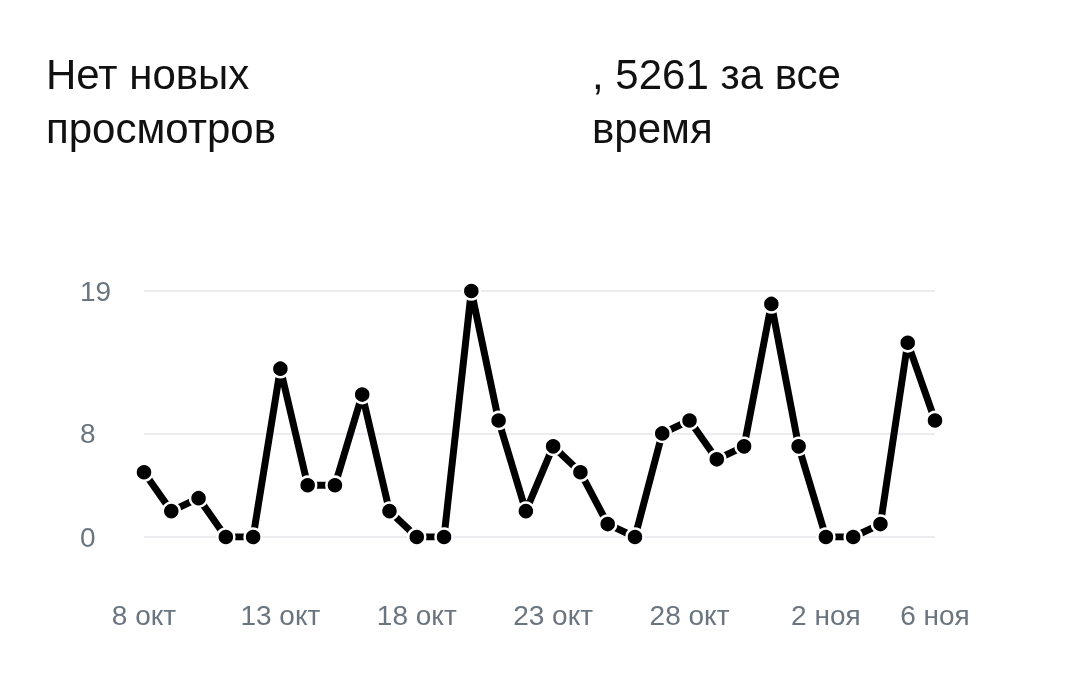 Image resolution: width=1080 pixels, height=691 pixels. I want to click on x-tick-label: 28 окт, so click(689, 615).